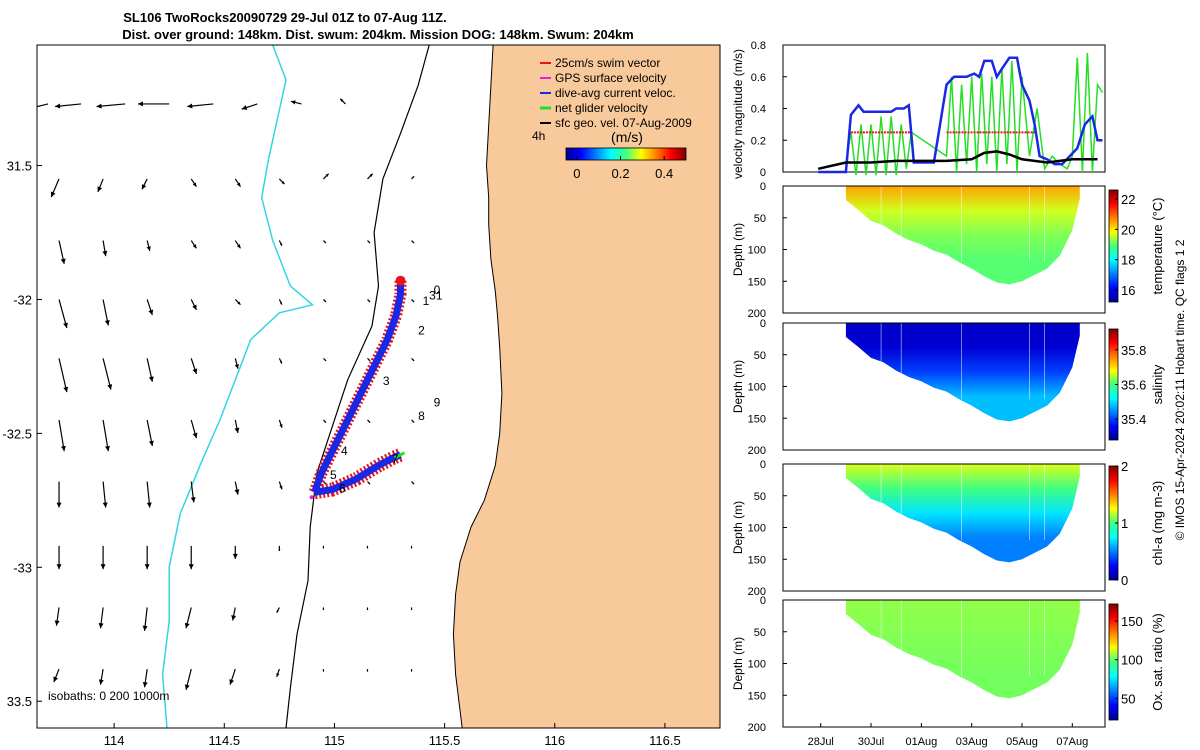 The width and height of the screenshot is (1200, 750). Describe the element at coordinates (357, 387) in the screenshot. I see `dive-avg-out` at that location.